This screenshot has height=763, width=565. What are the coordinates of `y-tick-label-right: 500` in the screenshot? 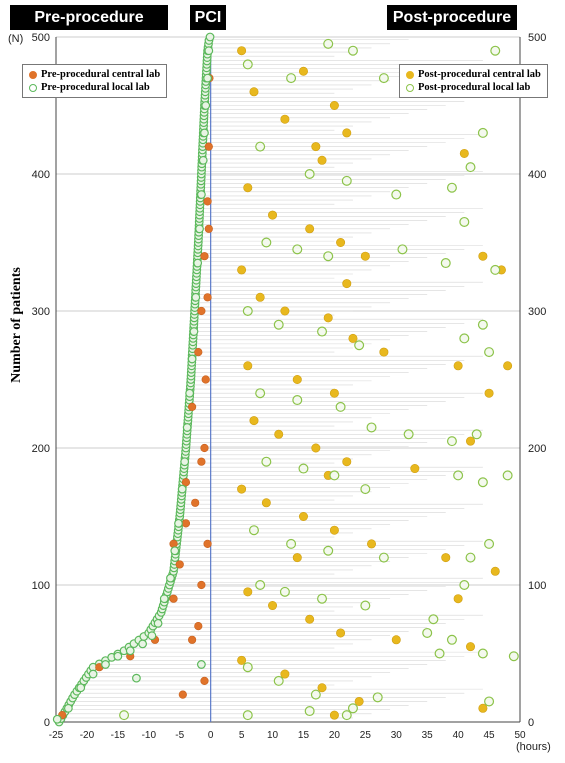 It's located at (537, 38).